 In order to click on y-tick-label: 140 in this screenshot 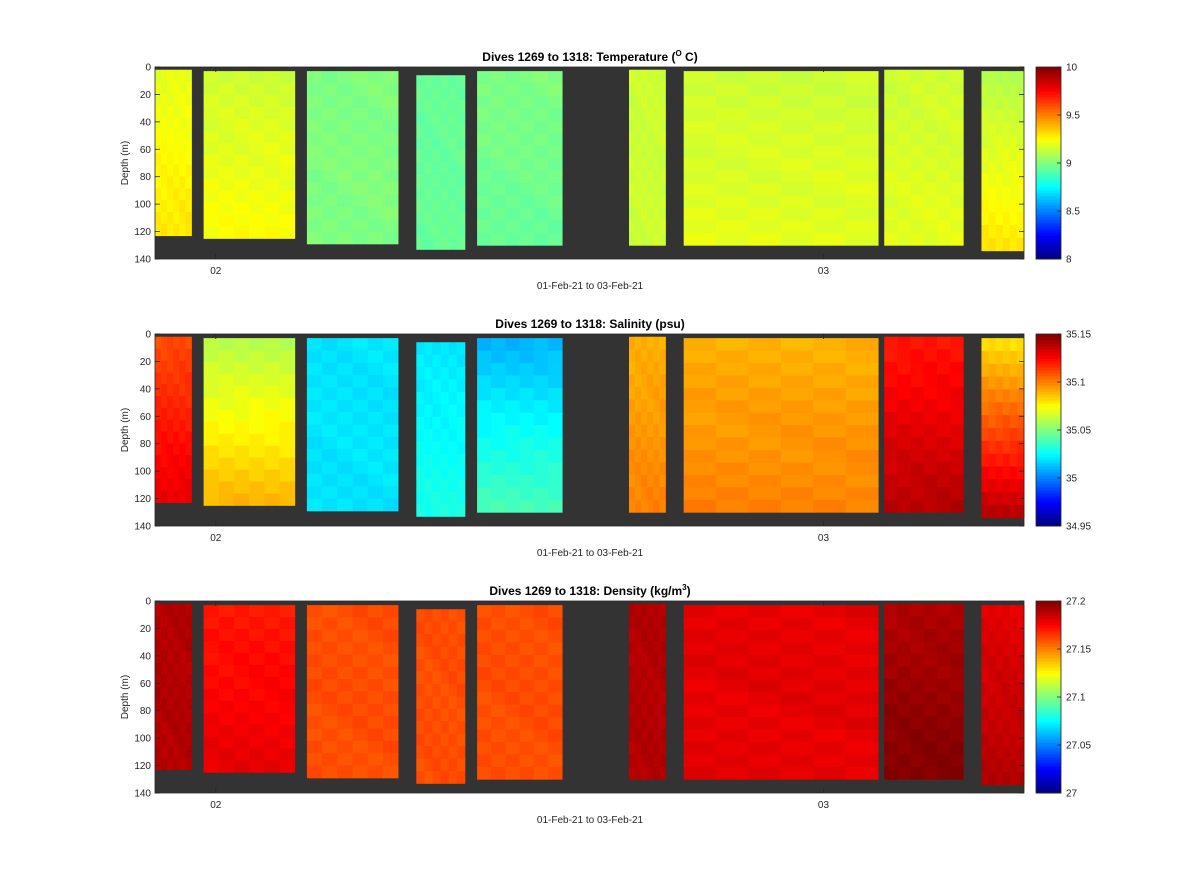, I will do `click(142, 527)`.